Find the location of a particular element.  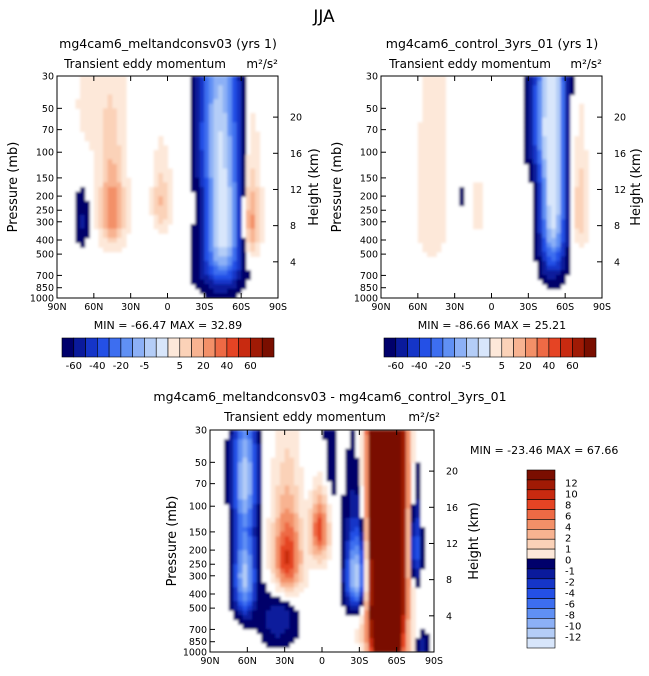

x-tick-label: 90S is located at coordinates (434, 661).